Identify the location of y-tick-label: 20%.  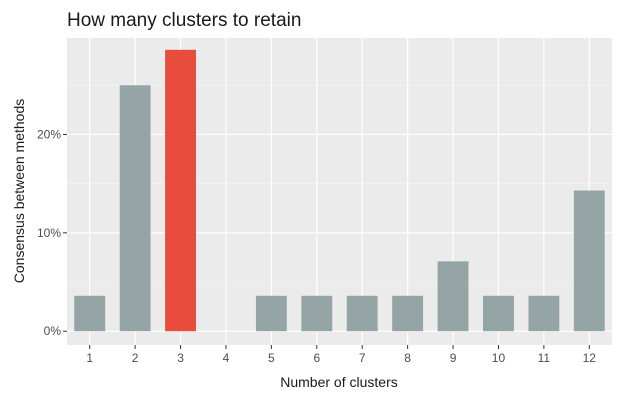
(49, 134).